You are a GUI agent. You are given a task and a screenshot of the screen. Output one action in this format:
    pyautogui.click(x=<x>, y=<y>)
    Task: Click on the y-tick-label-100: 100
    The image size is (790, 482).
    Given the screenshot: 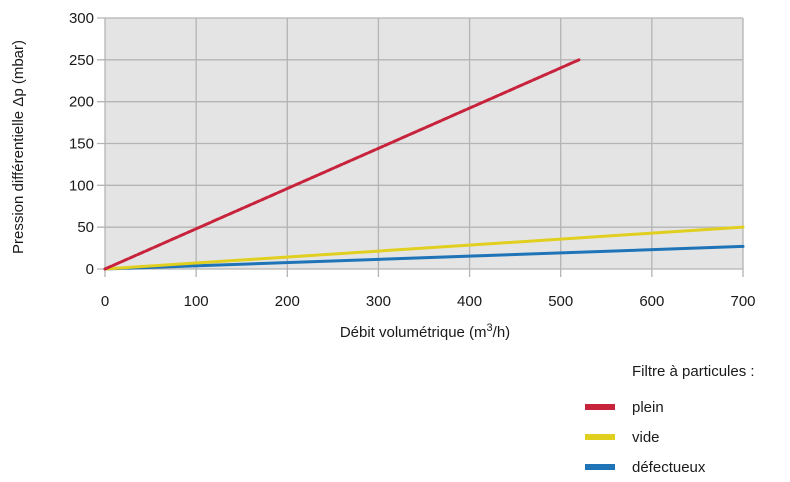 What is the action you would take?
    pyautogui.click(x=81, y=185)
    